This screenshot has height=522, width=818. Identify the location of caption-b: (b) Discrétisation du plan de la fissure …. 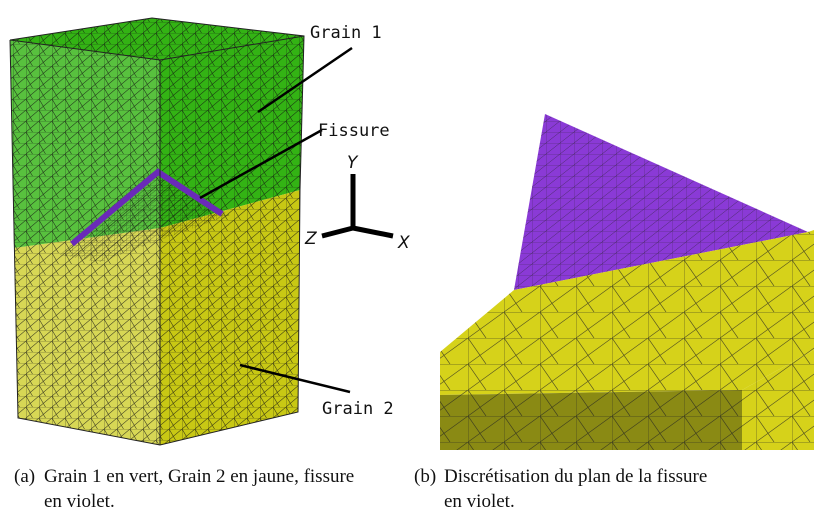
(614, 489).